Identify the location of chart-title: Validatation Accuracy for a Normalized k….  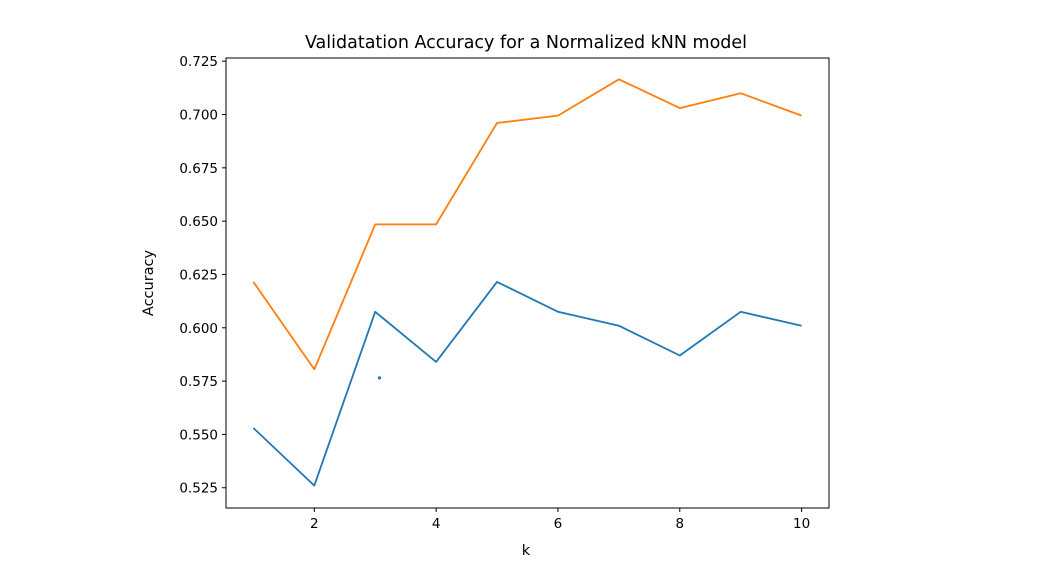
(526, 43).